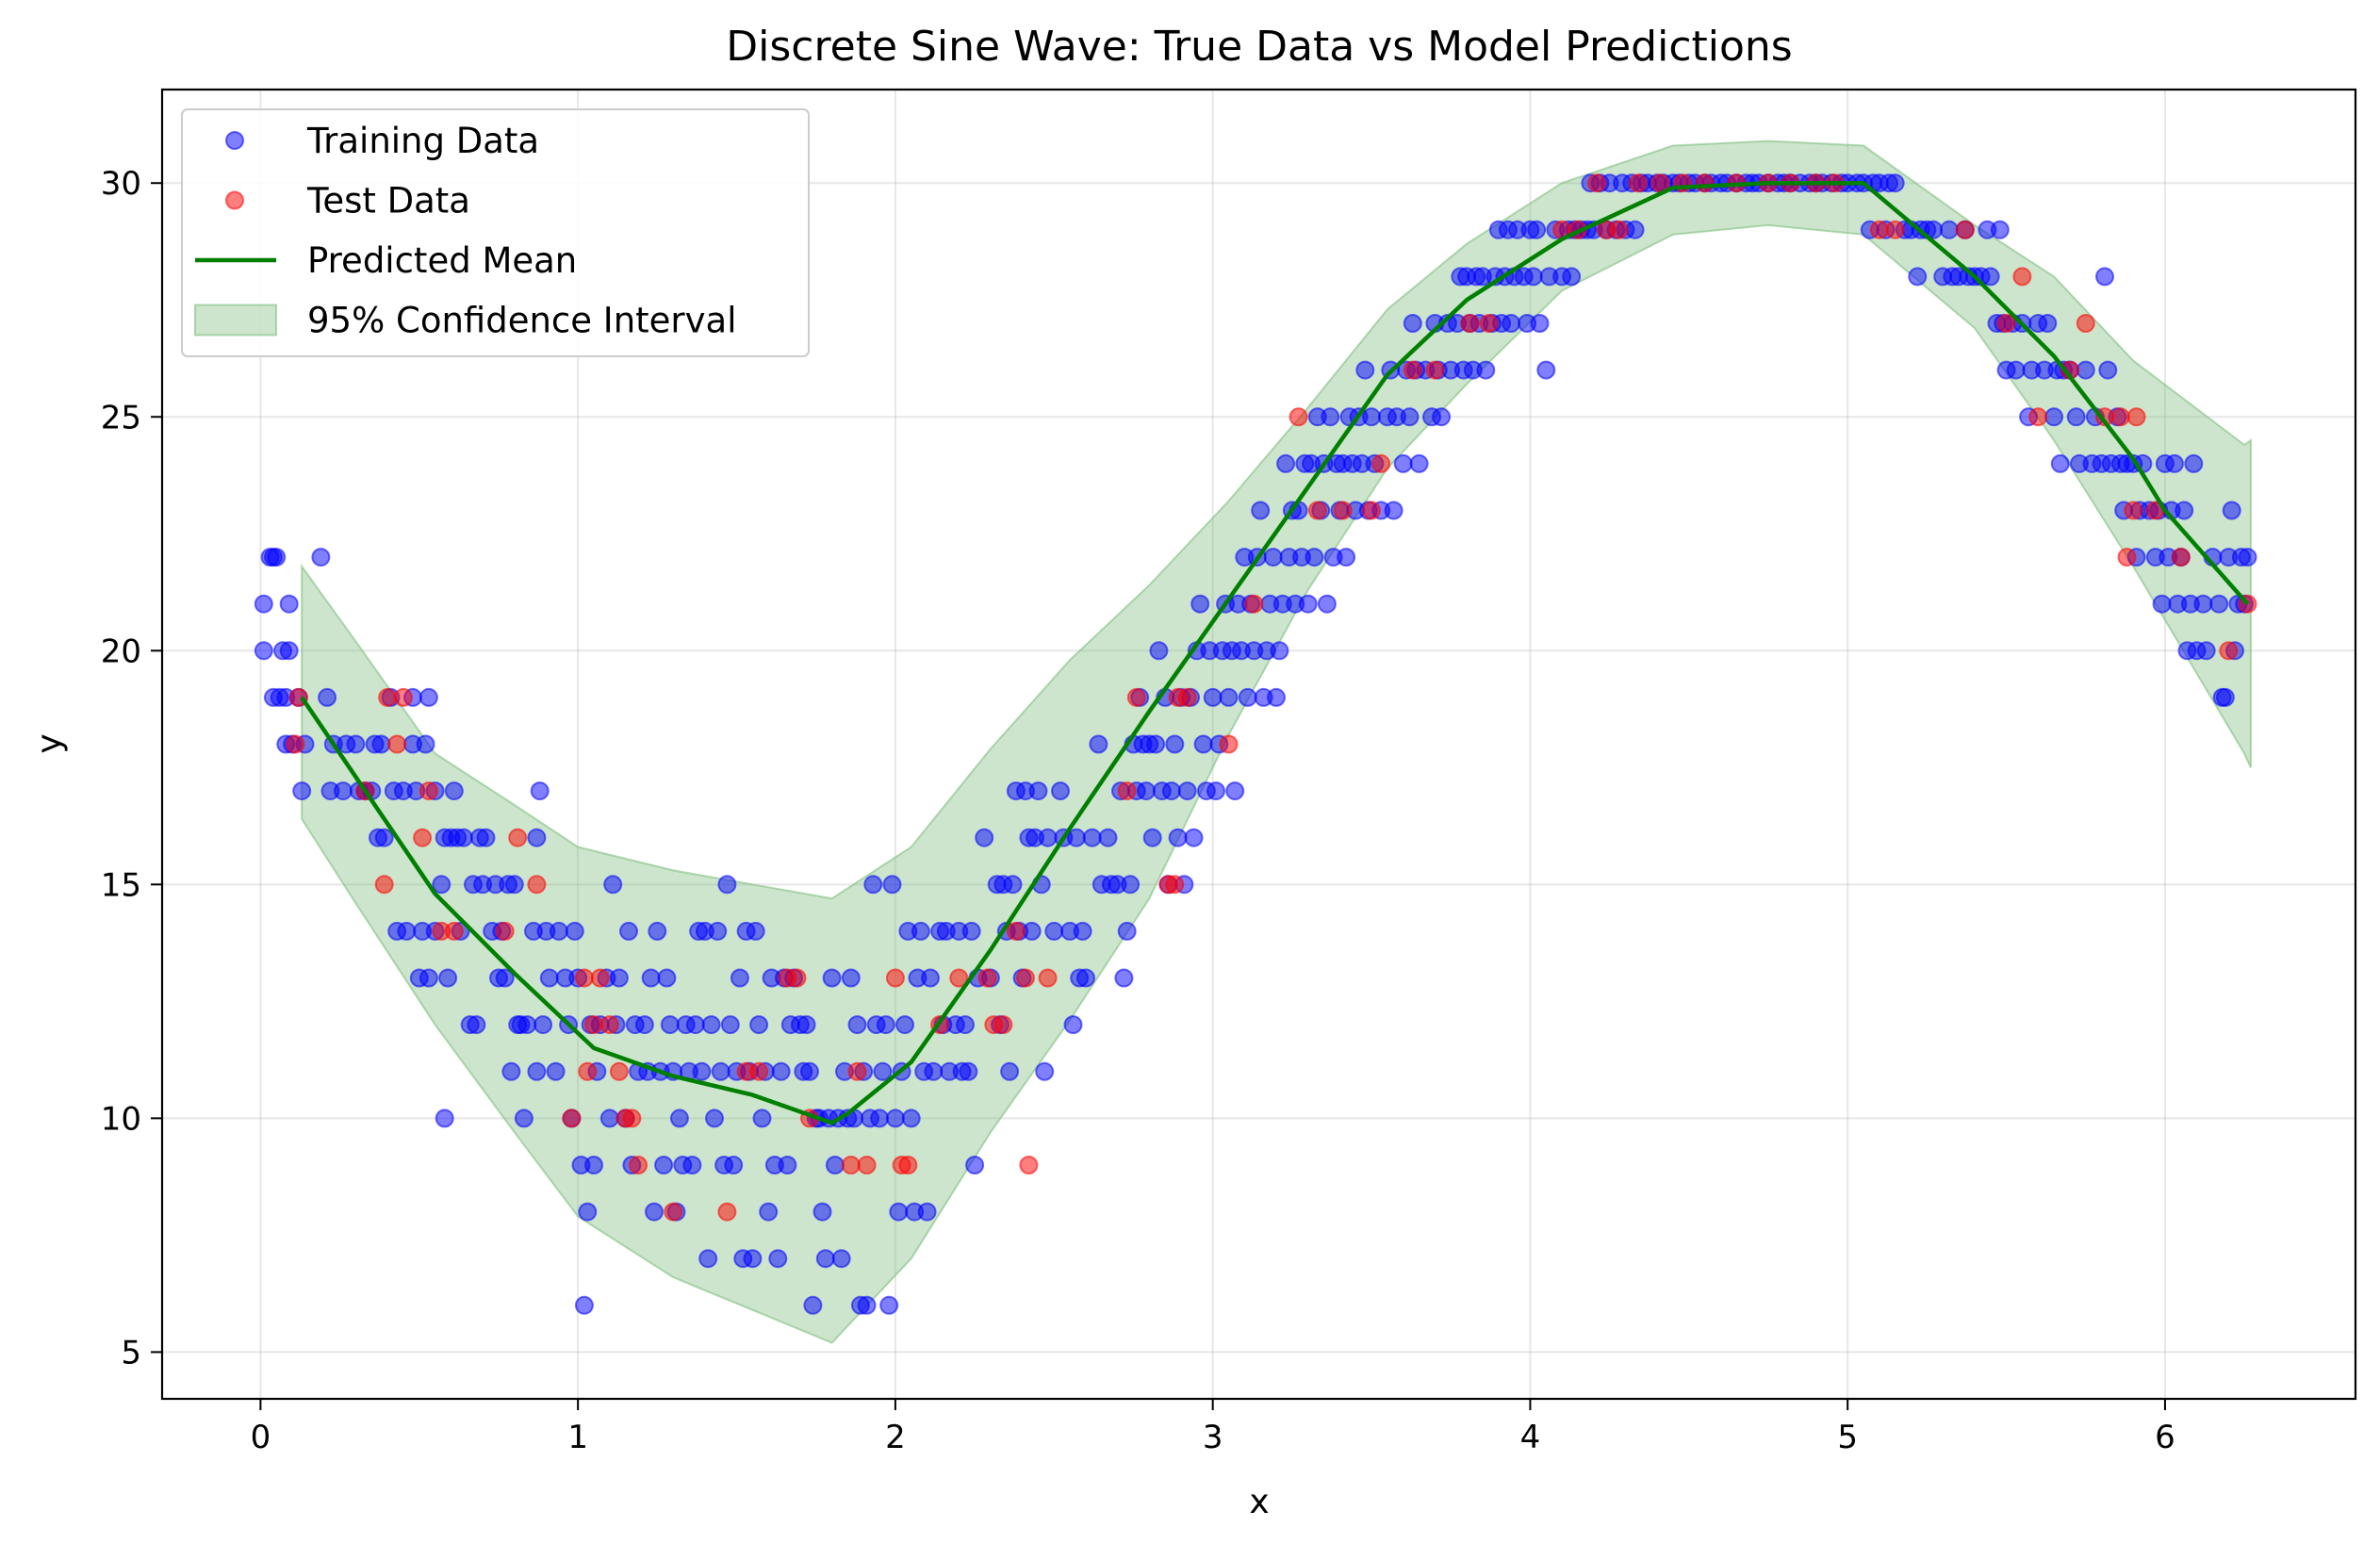 This screenshot has height=1544, width=2380. What do you see at coordinates (121, 885) in the screenshot?
I see `y-tick-label: 15` at bounding box center [121, 885].